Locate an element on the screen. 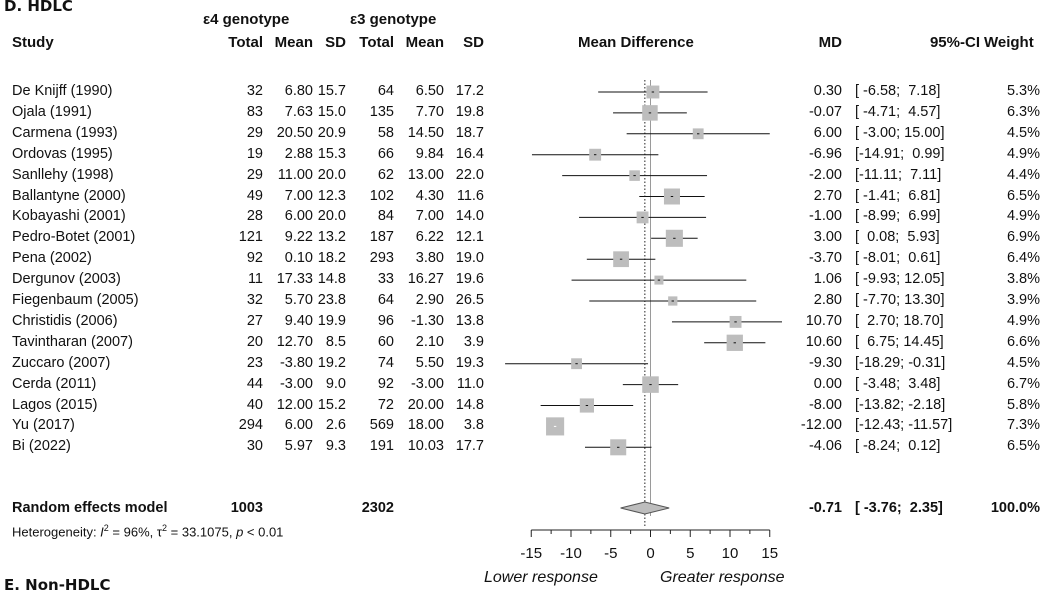  mean-e4: 6.80 is located at coordinates (298, 91).